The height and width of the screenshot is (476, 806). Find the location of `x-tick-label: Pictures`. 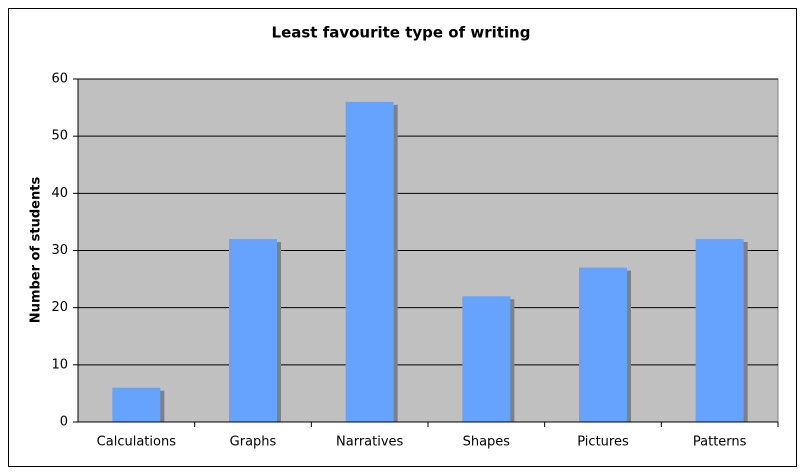

x-tick-label: Pictures is located at coordinates (603, 442).